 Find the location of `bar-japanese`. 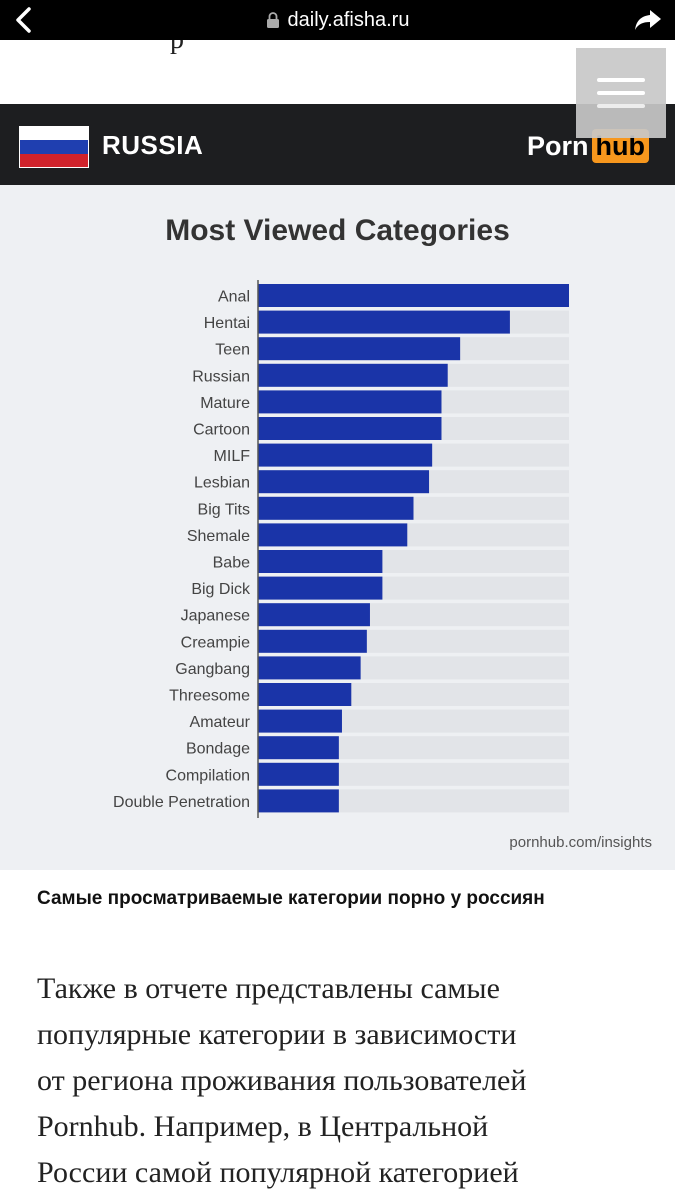

bar-japanese is located at coordinates (314, 615).